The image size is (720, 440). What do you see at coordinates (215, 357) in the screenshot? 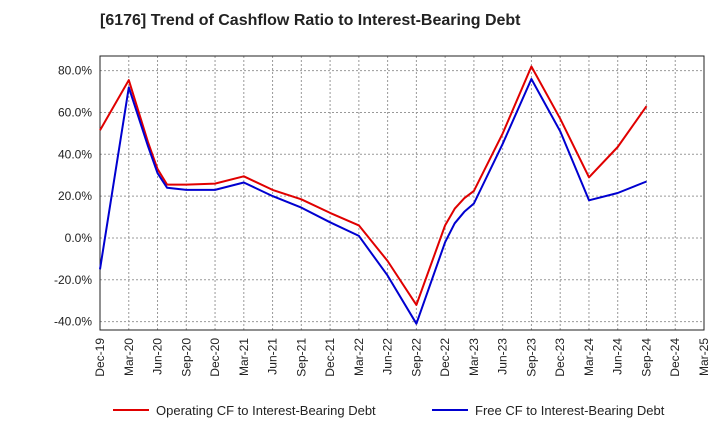
I see `x-tick-label: Dec-20` at bounding box center [215, 357].